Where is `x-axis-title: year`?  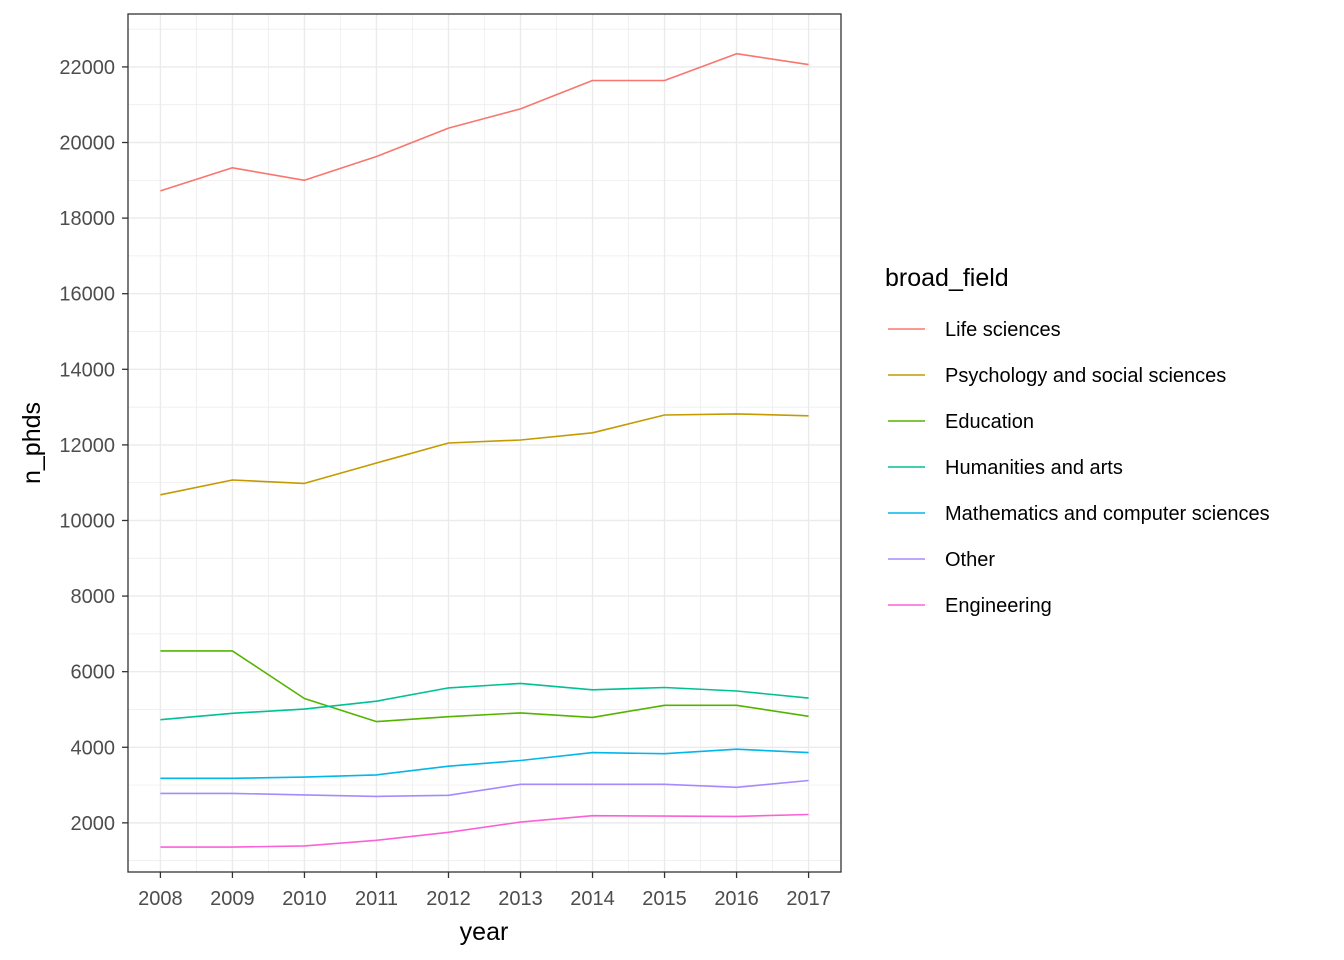 x-axis-title: year is located at coordinates (484, 932).